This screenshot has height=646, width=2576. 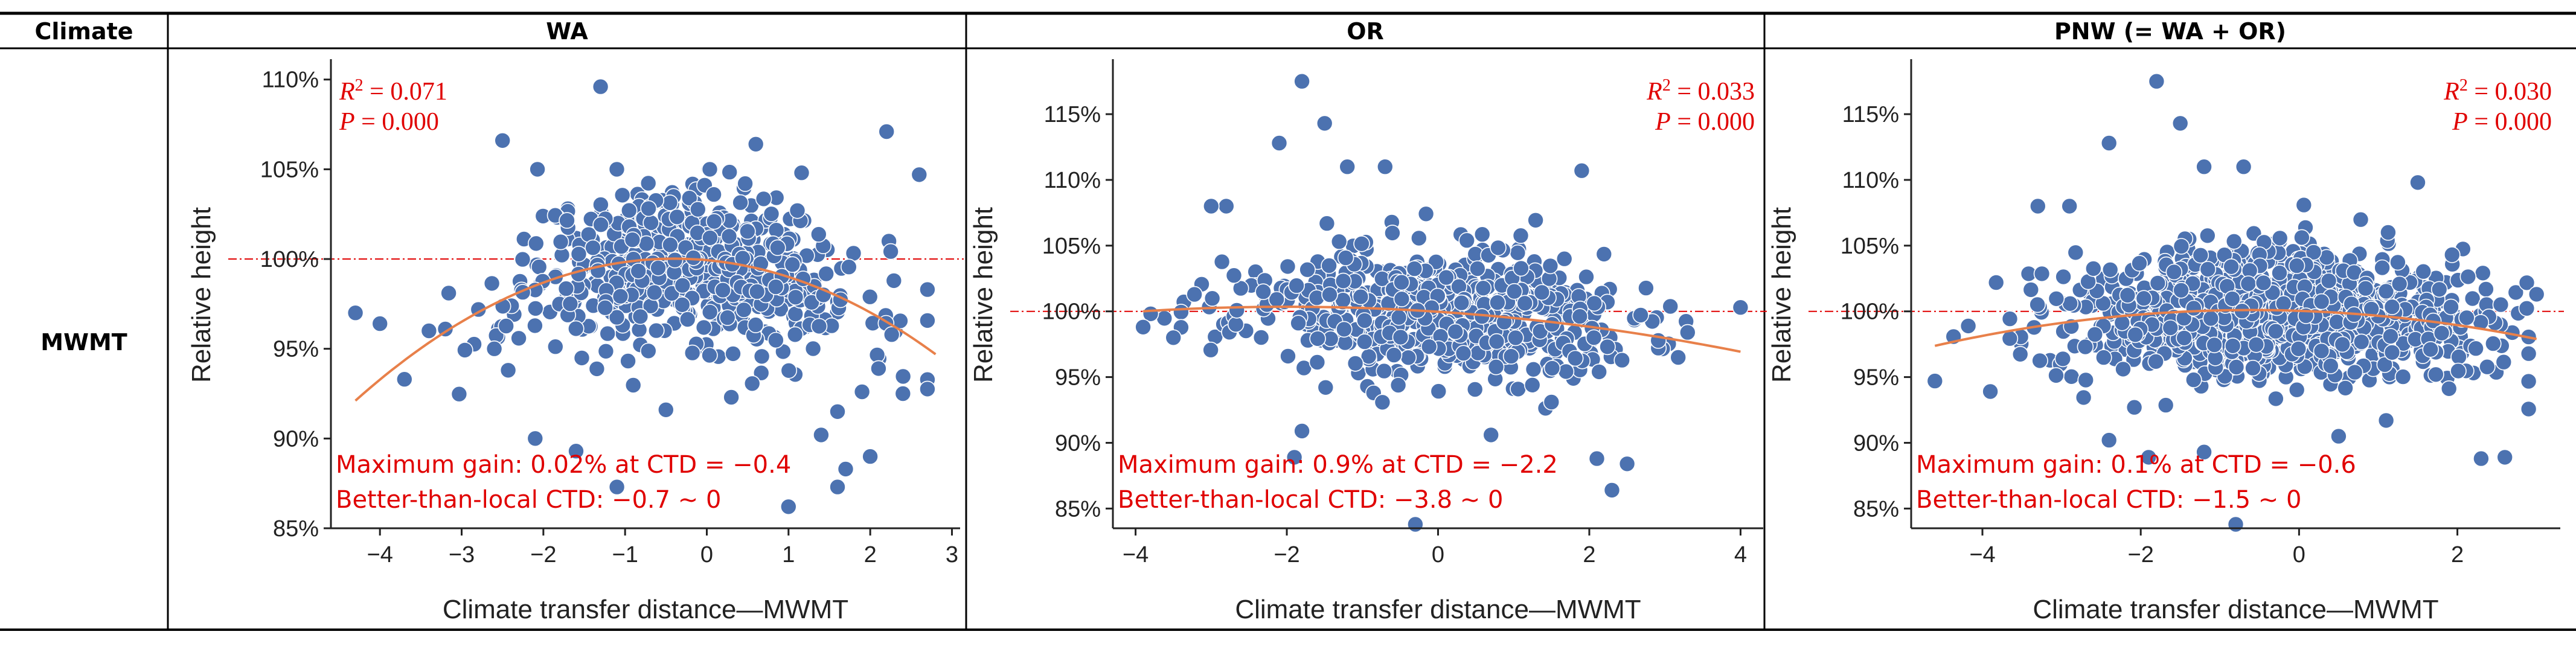 I want to click on fit-curve, so click(x=645, y=330).